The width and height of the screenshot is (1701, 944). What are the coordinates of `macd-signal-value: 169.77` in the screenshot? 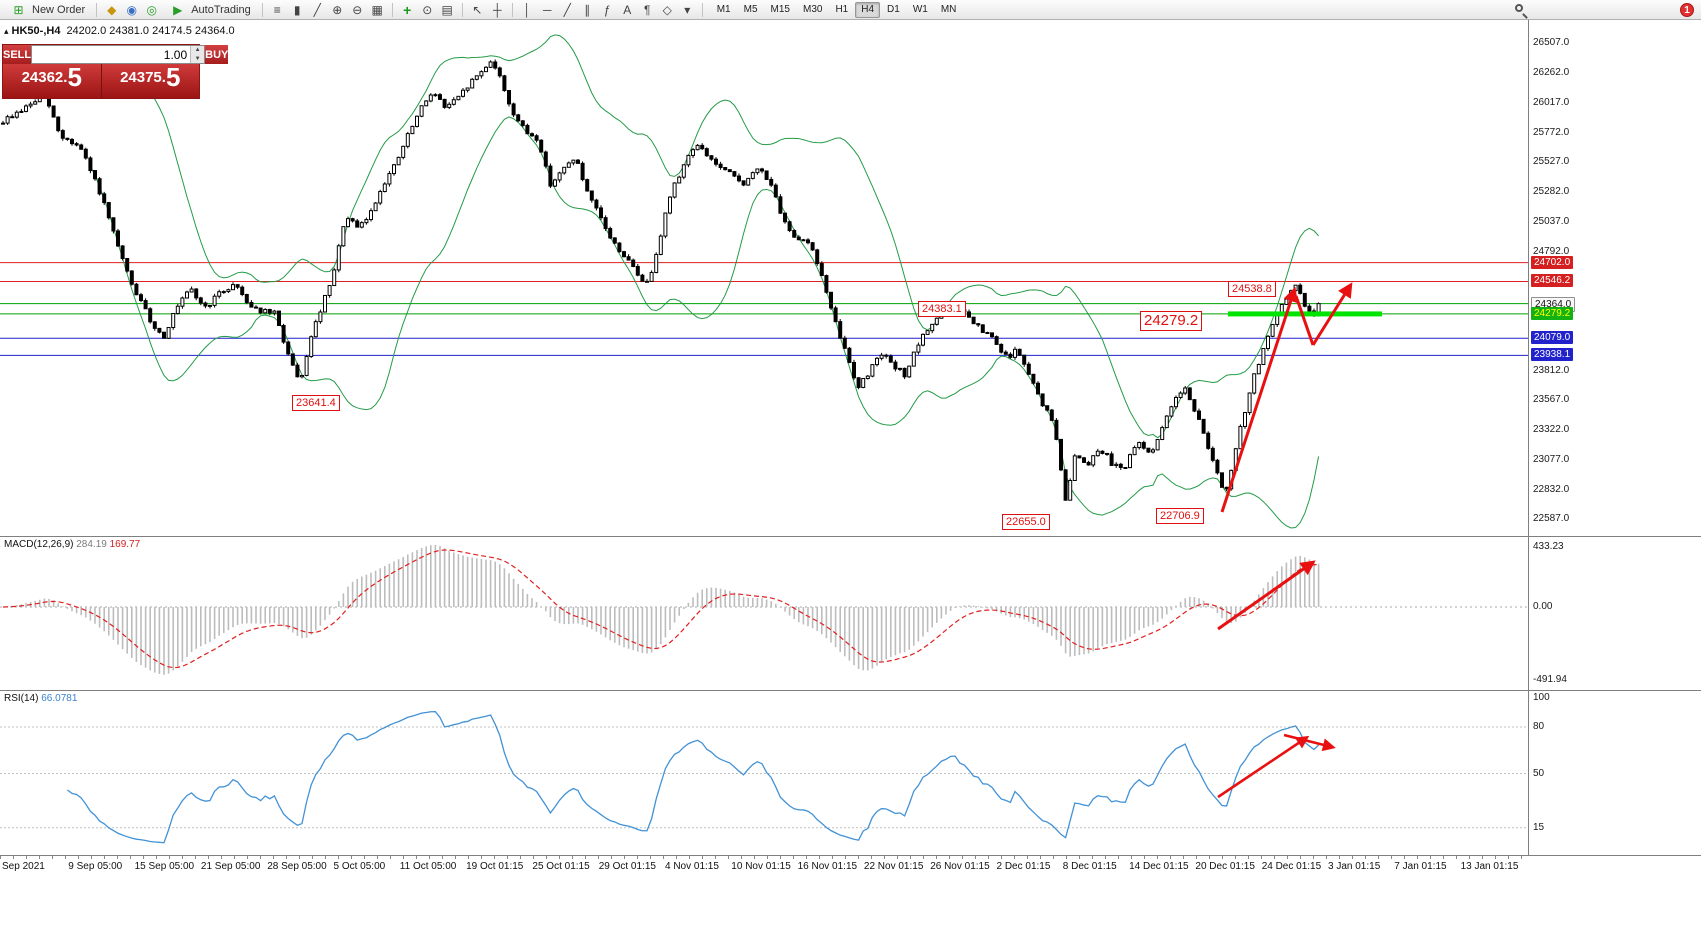 It's located at (125, 544).